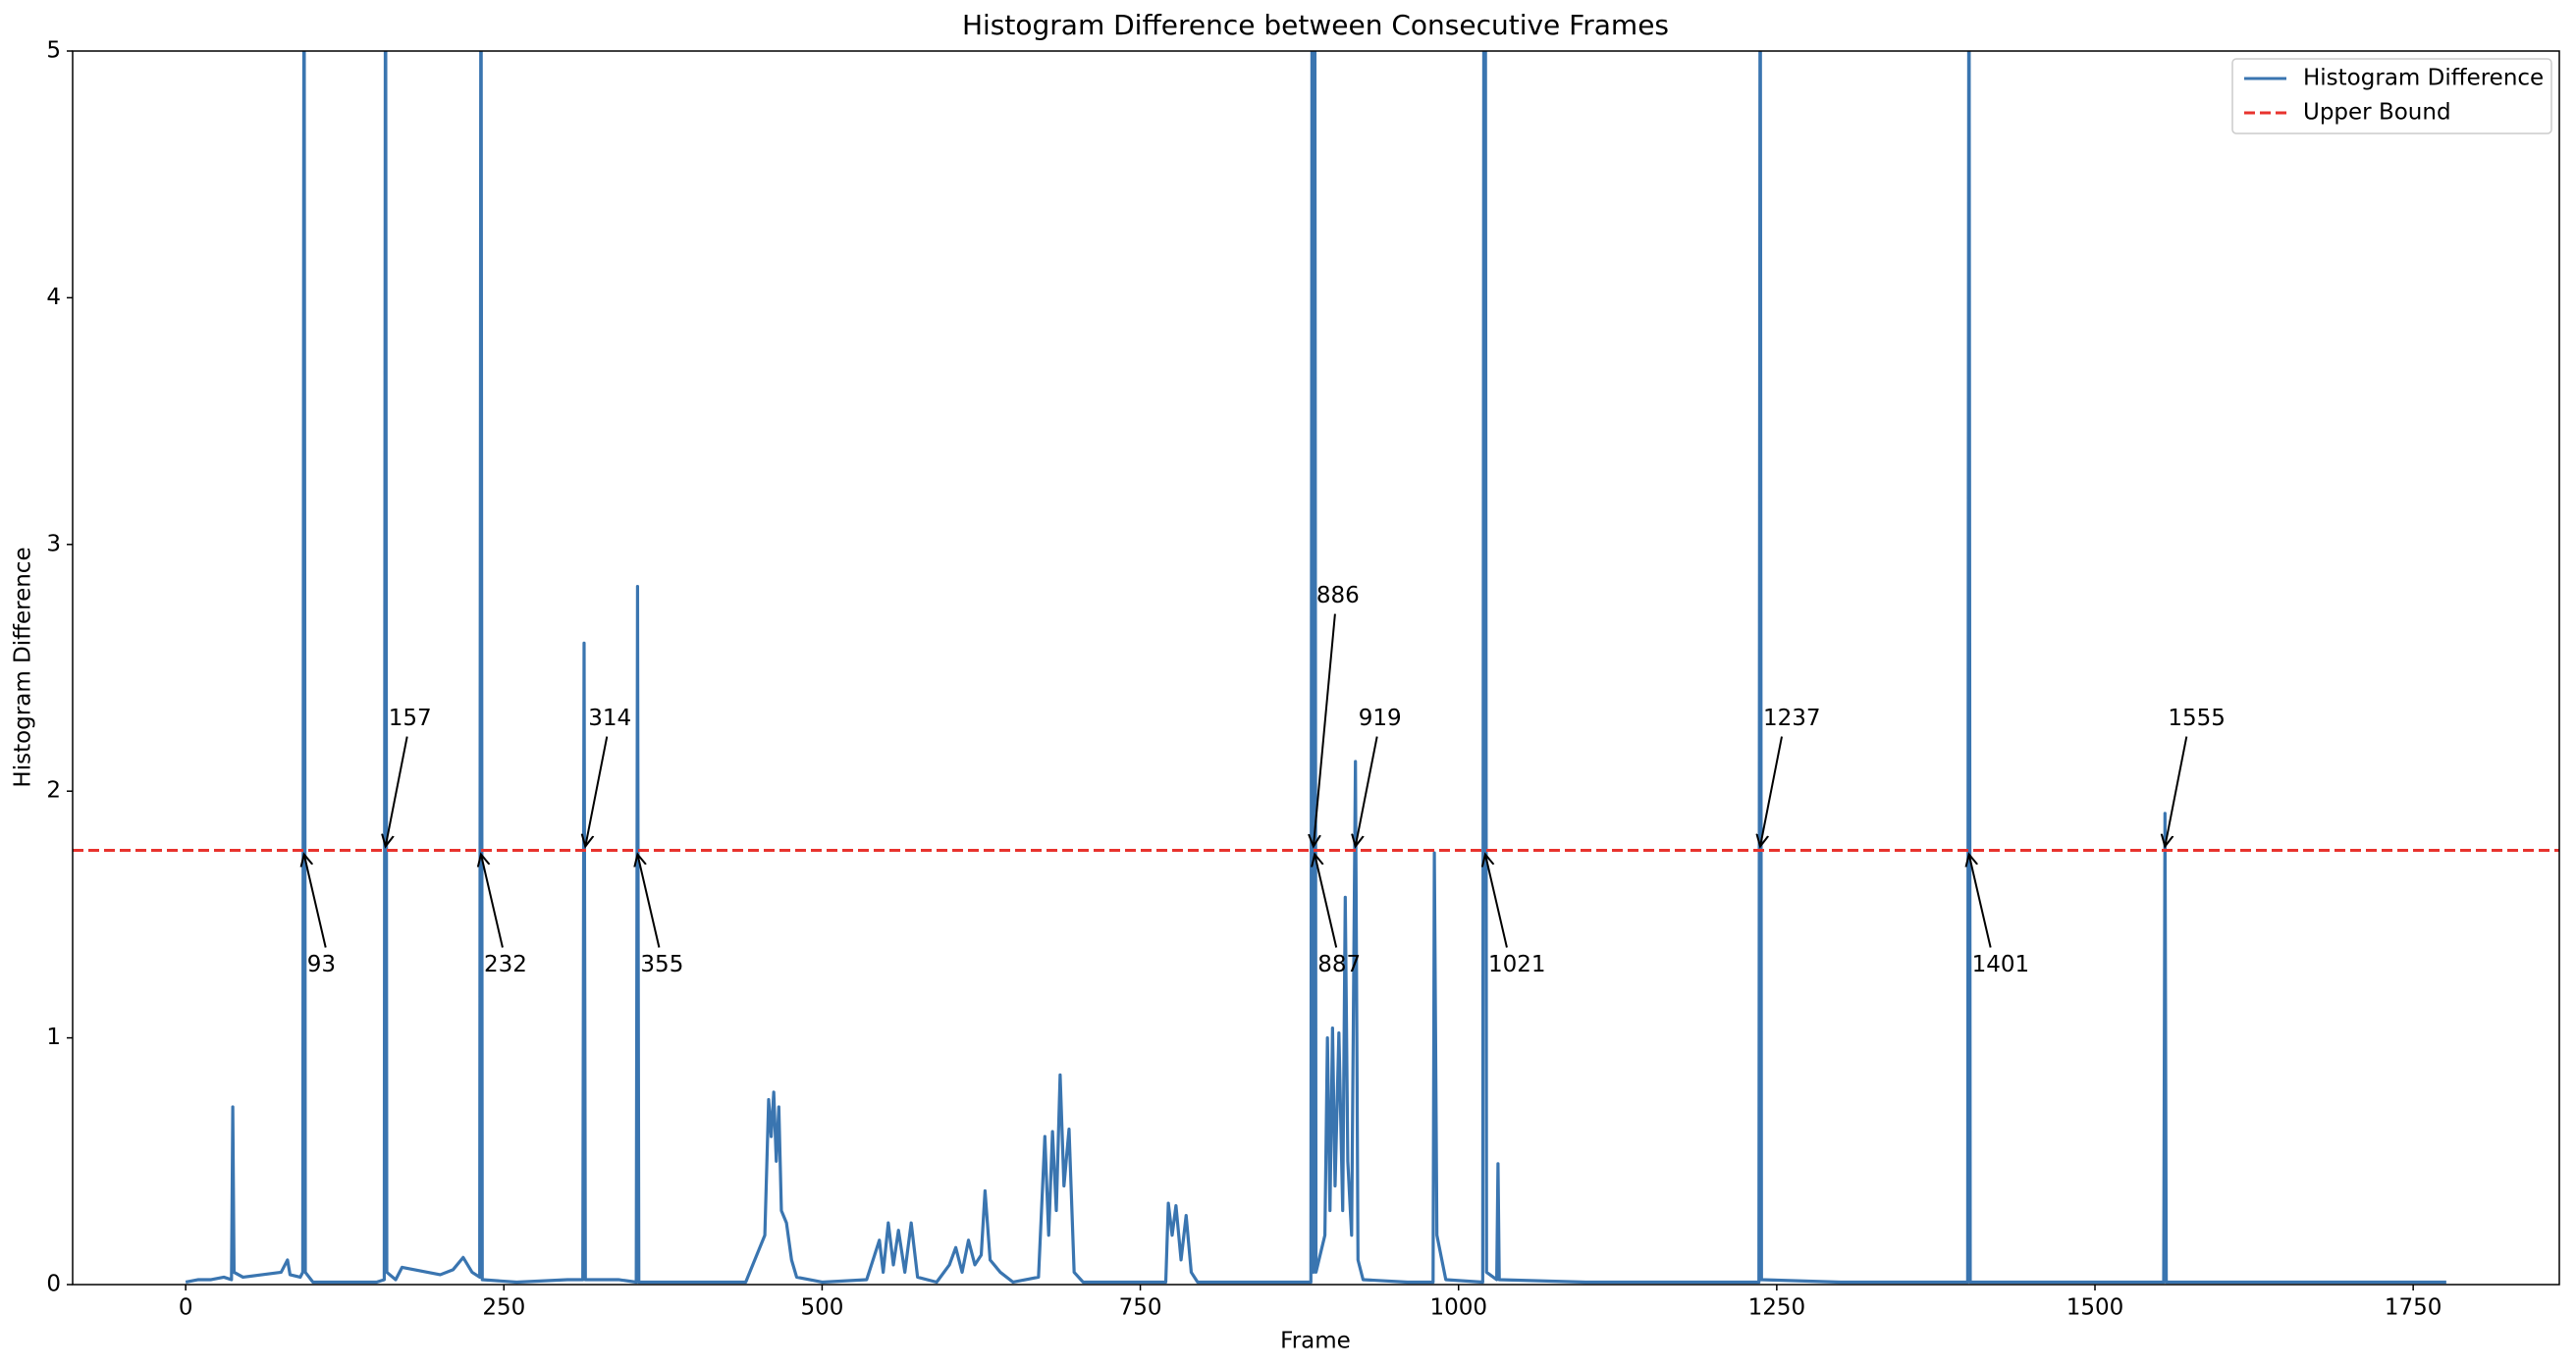  What do you see at coordinates (1777, 1308) in the screenshot?
I see `x-tick-label: 1250` at bounding box center [1777, 1308].